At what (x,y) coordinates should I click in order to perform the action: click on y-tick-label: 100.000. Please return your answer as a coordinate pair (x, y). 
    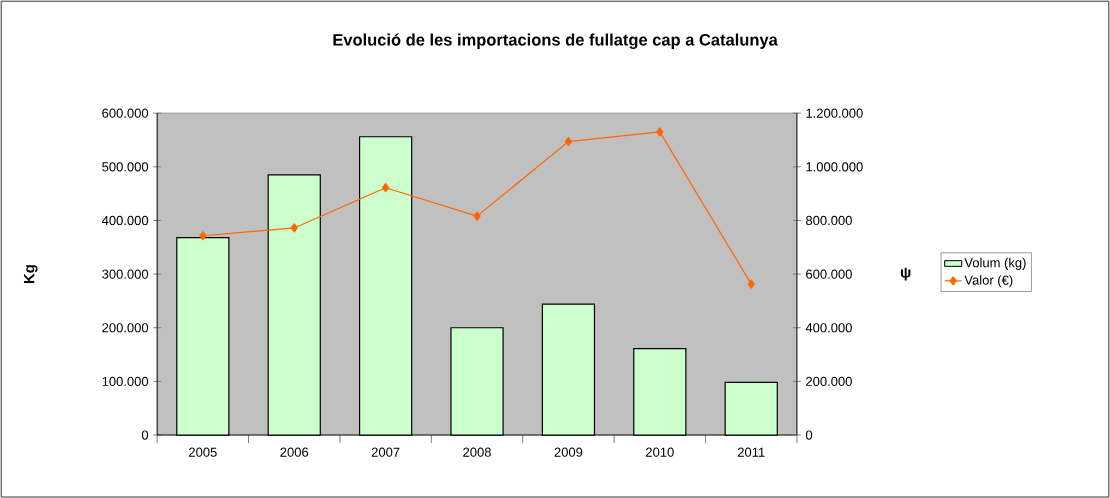
    Looking at the image, I should click on (125, 381).